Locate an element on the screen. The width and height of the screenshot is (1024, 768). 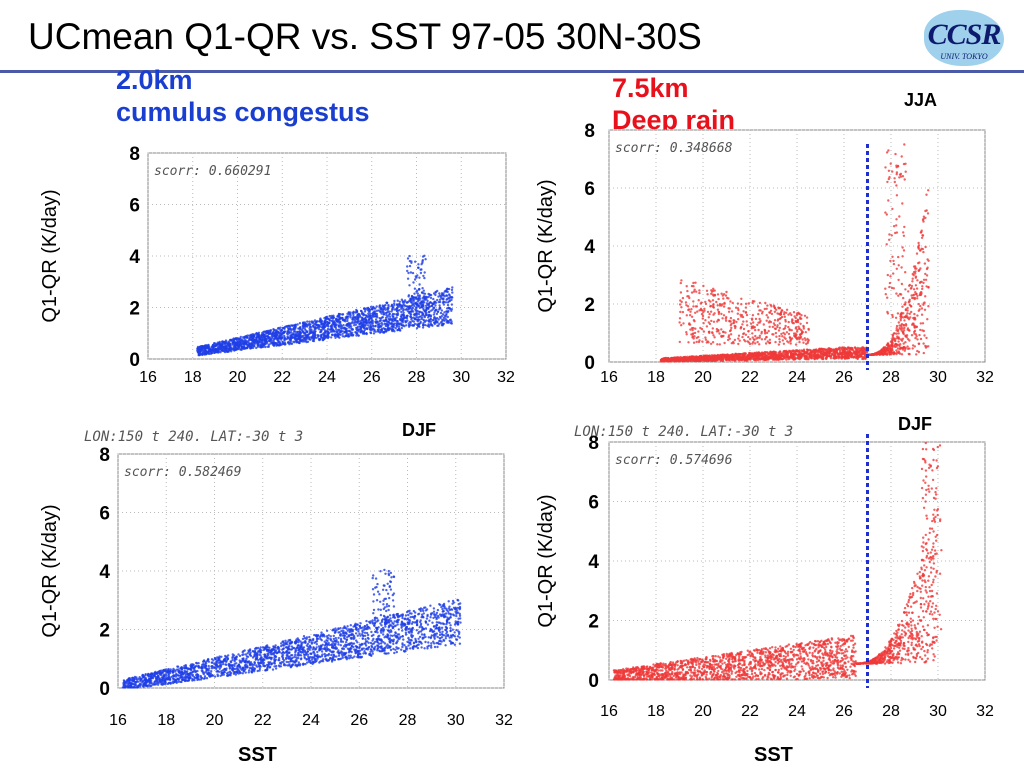
logo-subtext: UNIV. TOKYO is located at coordinates (964, 56).